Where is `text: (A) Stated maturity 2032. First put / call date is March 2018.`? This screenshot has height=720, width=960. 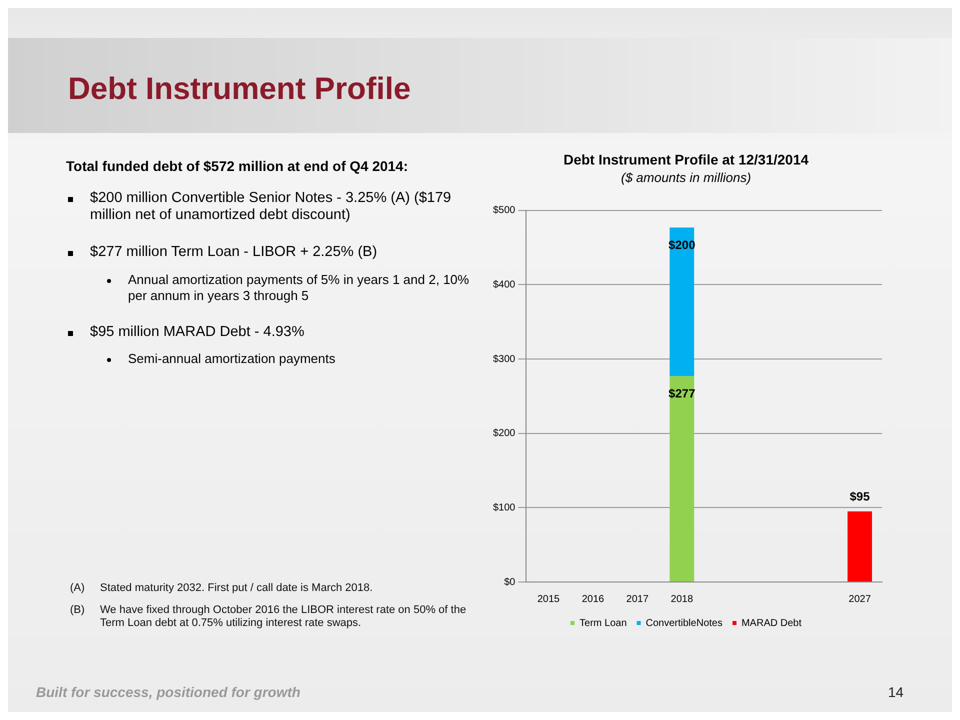
text: (A) Stated maturity 2032. First put / call date is March 2018. is located at coordinates (221, 588).